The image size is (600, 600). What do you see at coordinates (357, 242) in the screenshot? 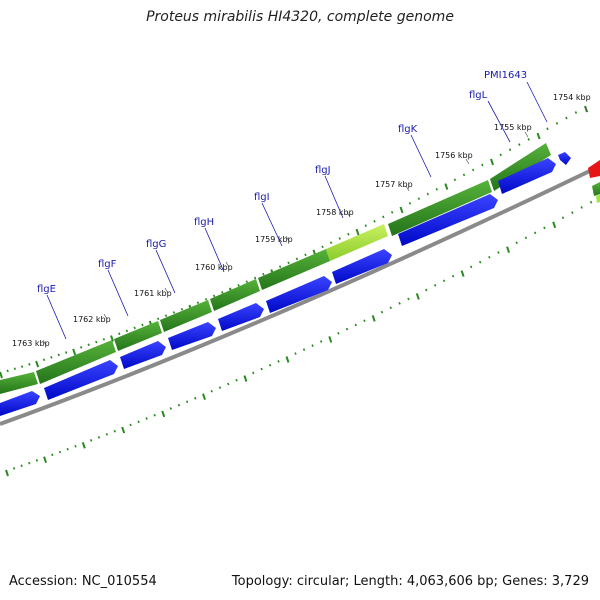
I see `cds-block-highlight` at bounding box center [357, 242].